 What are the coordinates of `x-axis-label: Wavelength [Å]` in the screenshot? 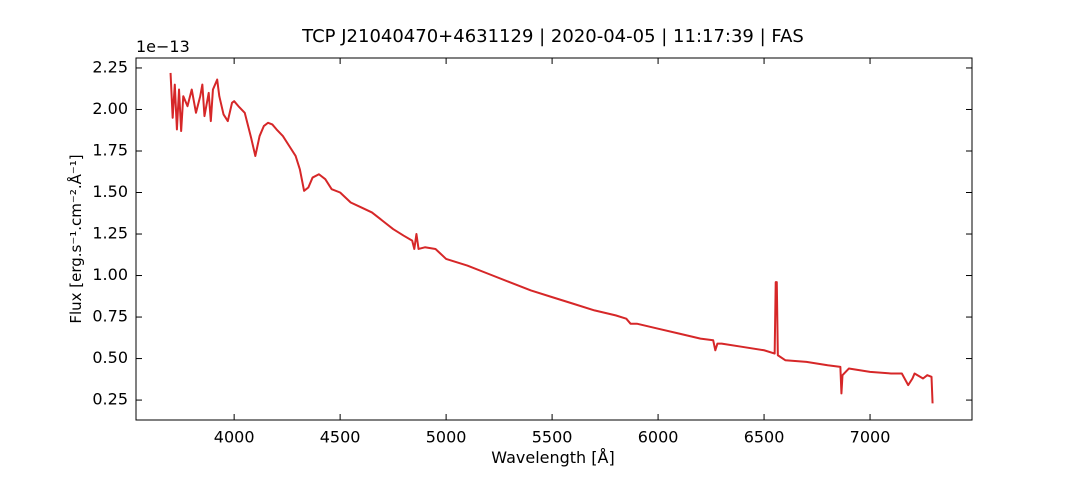 It's located at (552, 457).